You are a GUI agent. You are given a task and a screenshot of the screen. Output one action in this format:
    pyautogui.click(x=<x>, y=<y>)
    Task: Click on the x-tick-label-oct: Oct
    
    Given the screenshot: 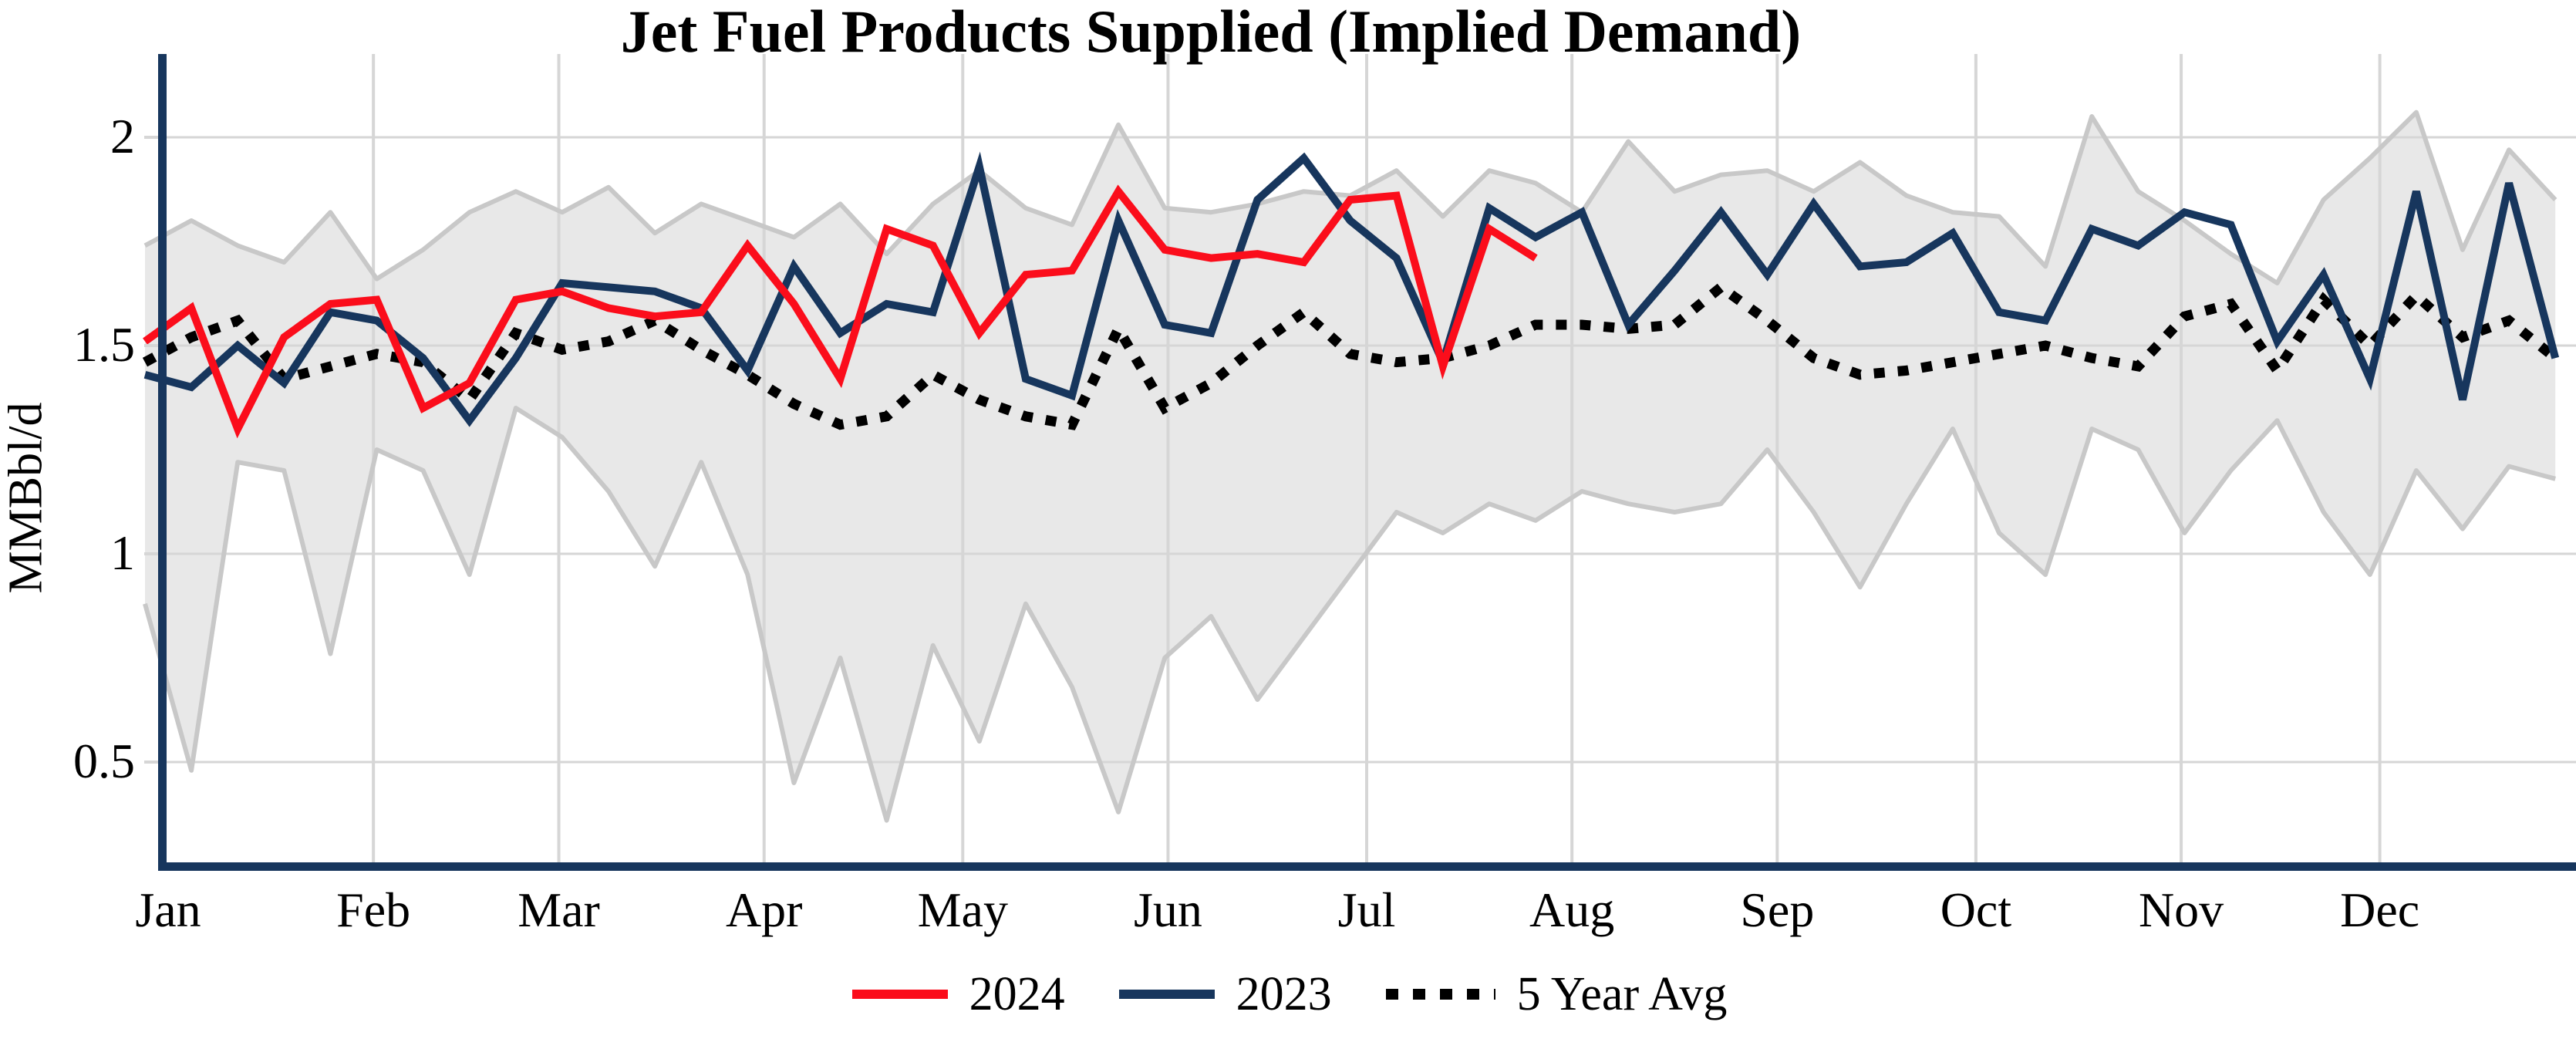 What is the action you would take?
    pyautogui.click(x=1976, y=910)
    